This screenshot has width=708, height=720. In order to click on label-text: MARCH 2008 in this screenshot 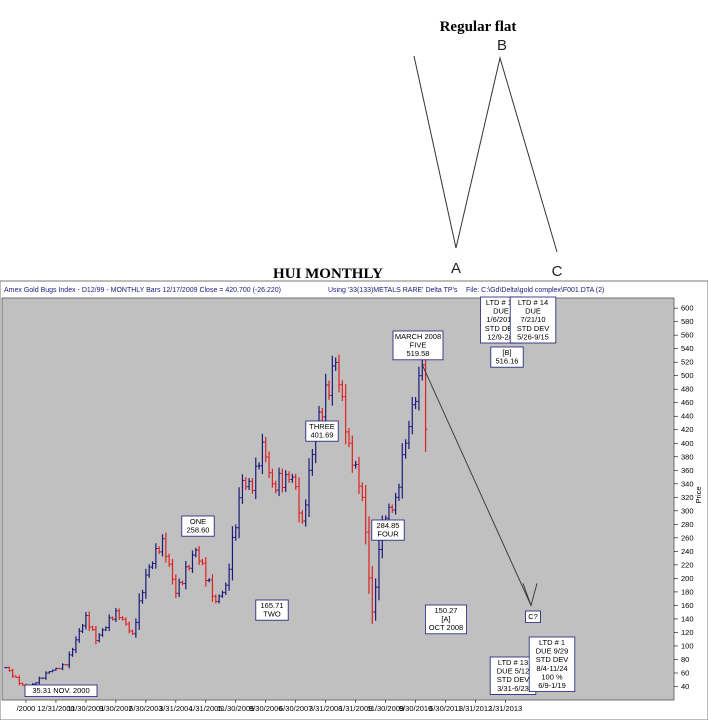, I will do `click(418, 336)`.